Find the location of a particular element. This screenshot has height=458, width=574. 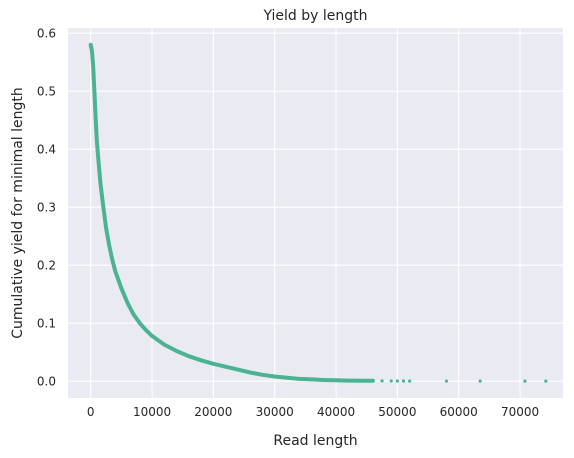

x-tick-label: 70000 is located at coordinates (520, 412).